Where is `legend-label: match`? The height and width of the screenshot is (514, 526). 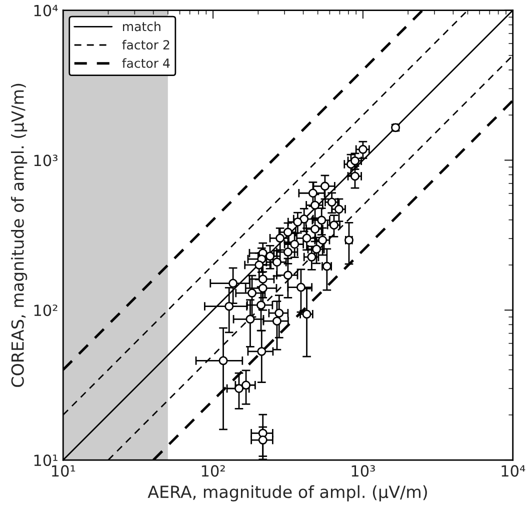 legend-label: match is located at coordinates (141, 27).